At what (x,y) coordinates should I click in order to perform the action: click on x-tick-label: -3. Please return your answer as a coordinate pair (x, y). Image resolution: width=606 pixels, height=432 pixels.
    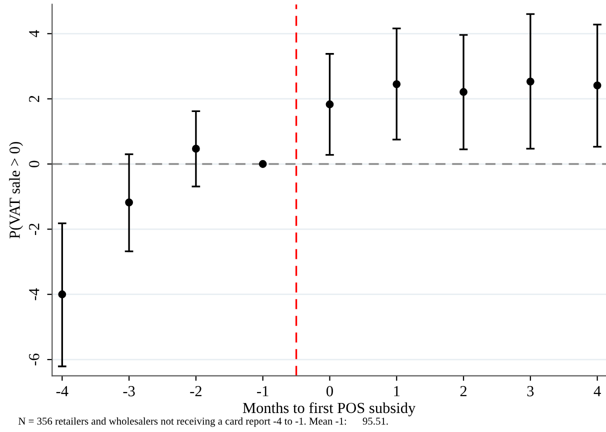
    Looking at the image, I should click on (129, 391).